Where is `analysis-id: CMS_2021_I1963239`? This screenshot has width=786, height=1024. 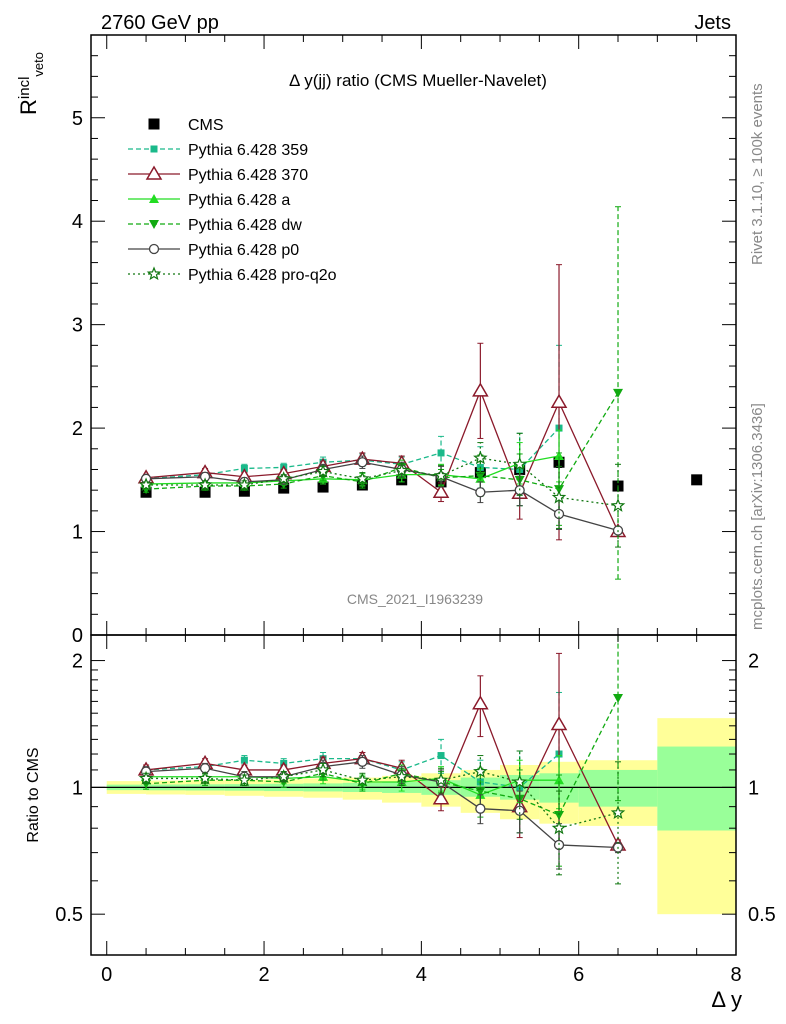 analysis-id: CMS_2021_I1963239 is located at coordinates (415, 599).